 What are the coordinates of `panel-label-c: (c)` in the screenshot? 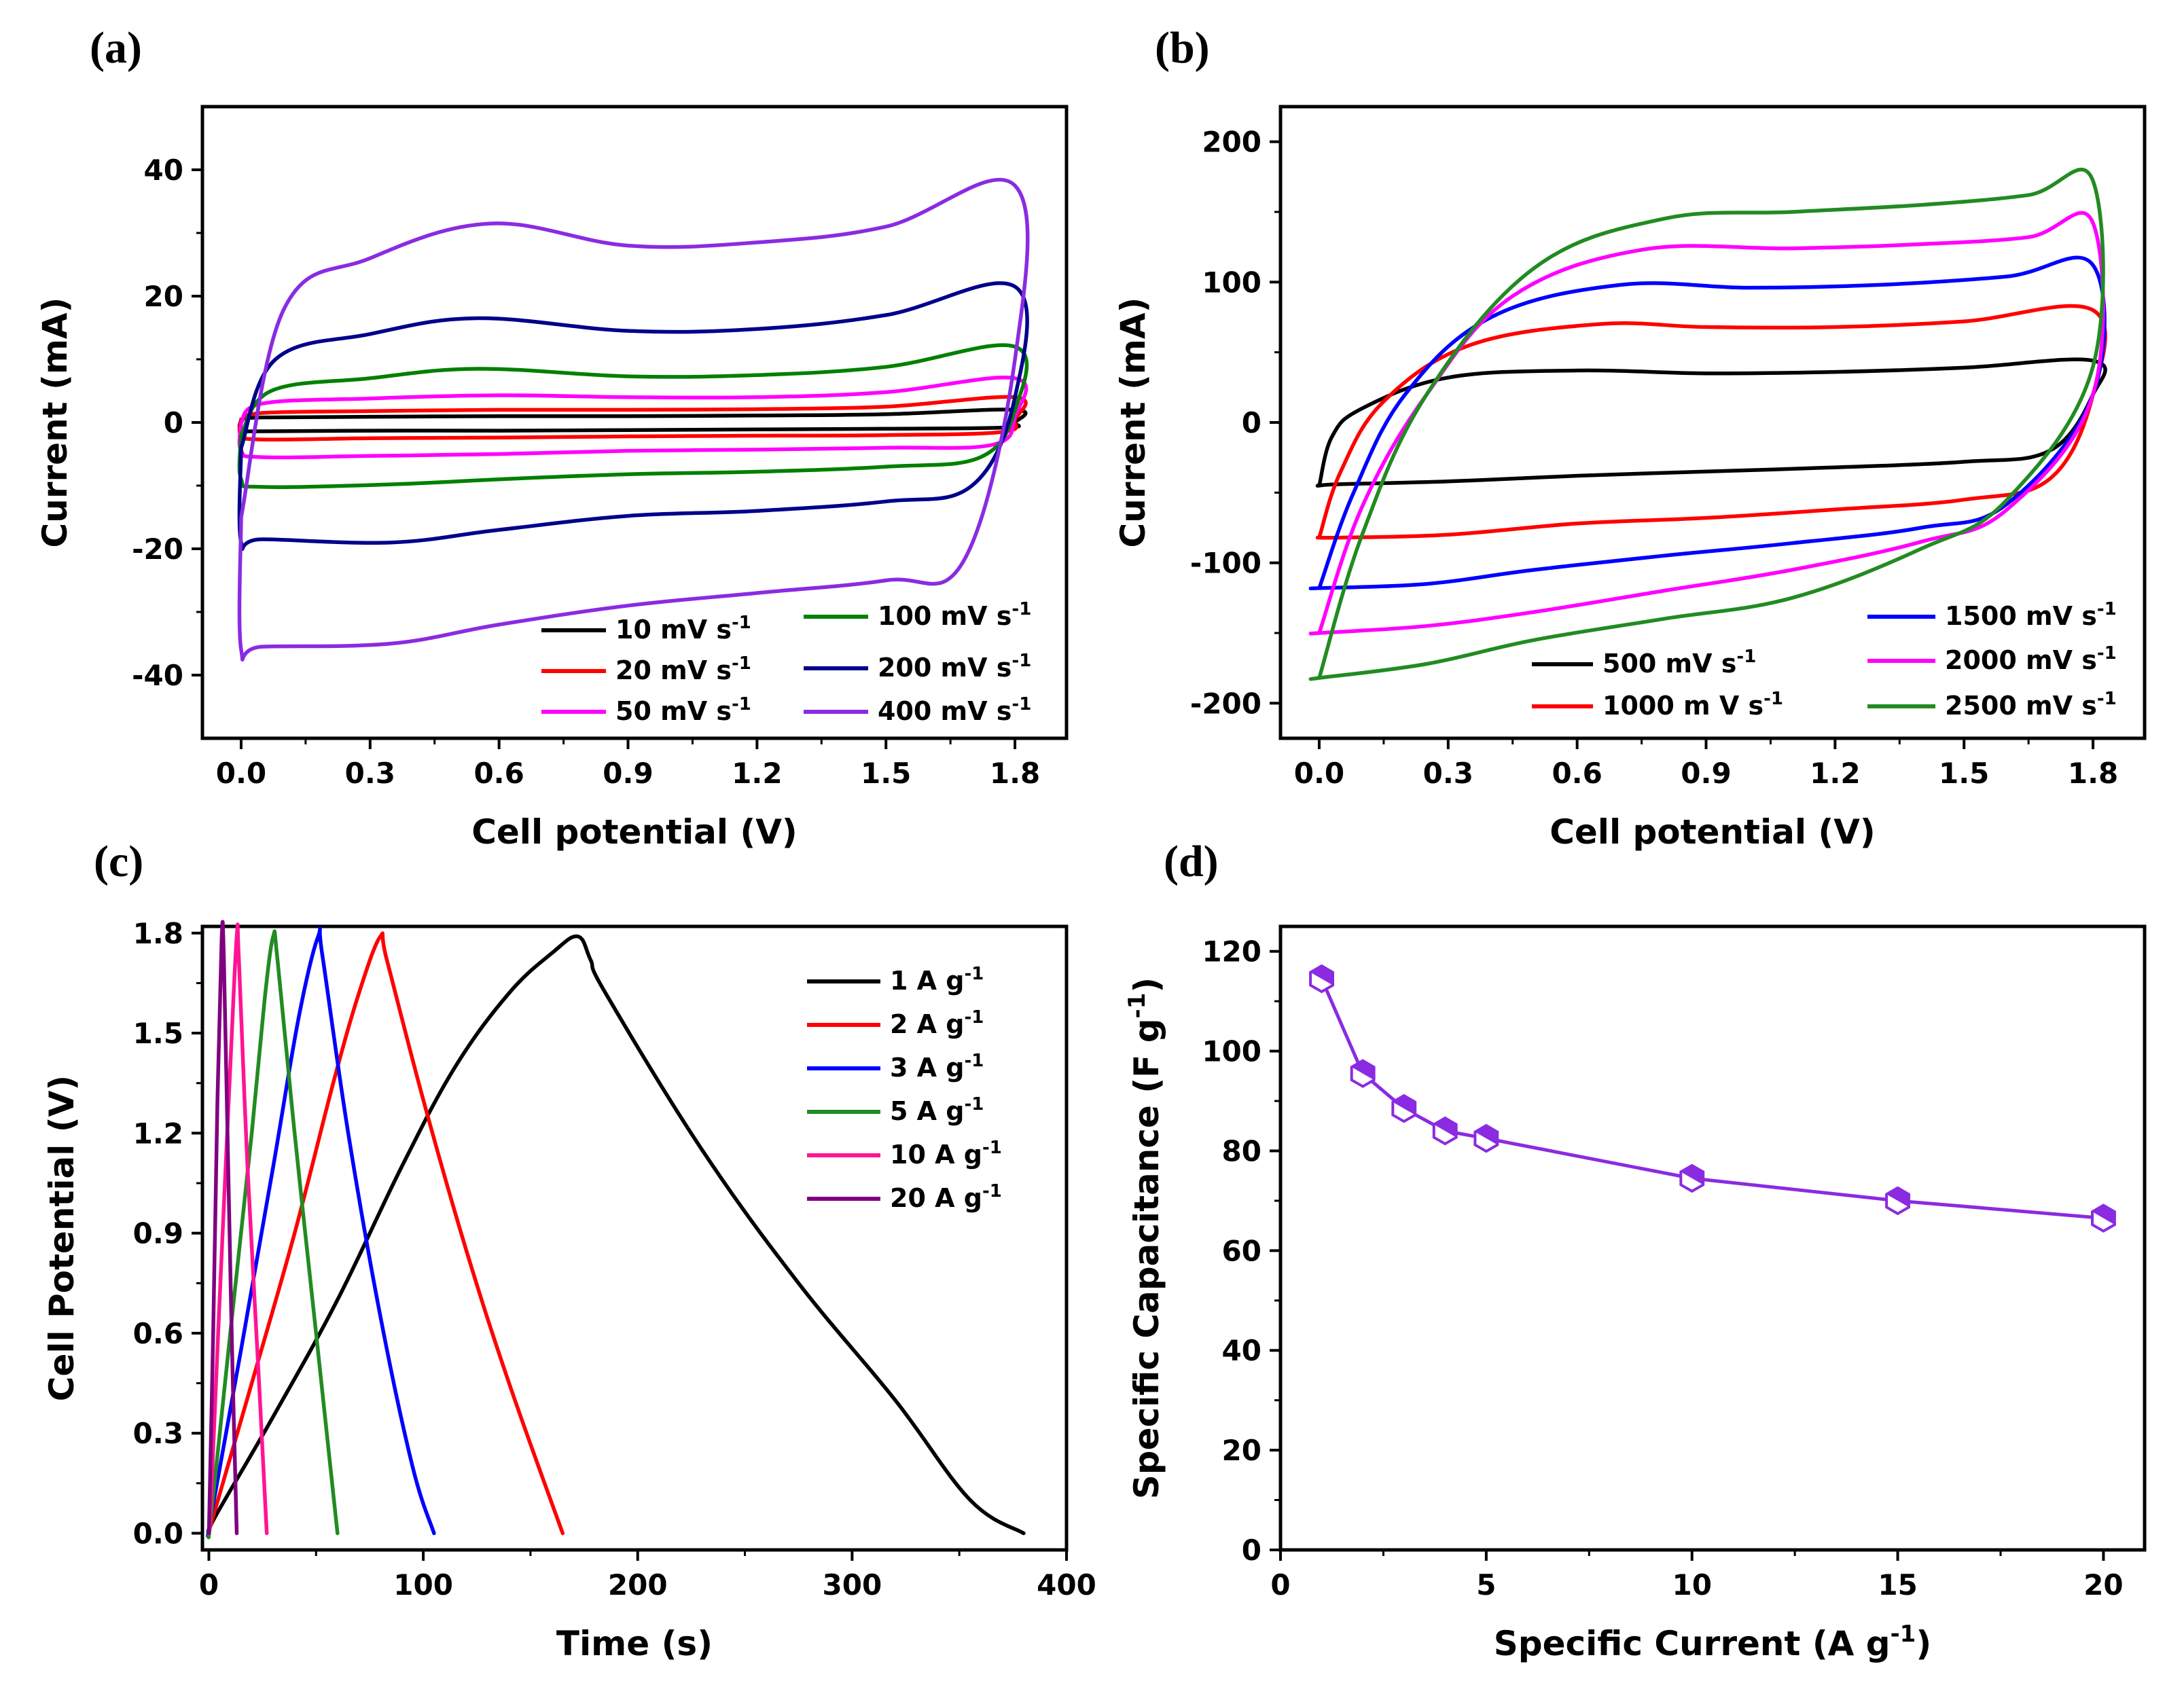 It's located at (118, 861).